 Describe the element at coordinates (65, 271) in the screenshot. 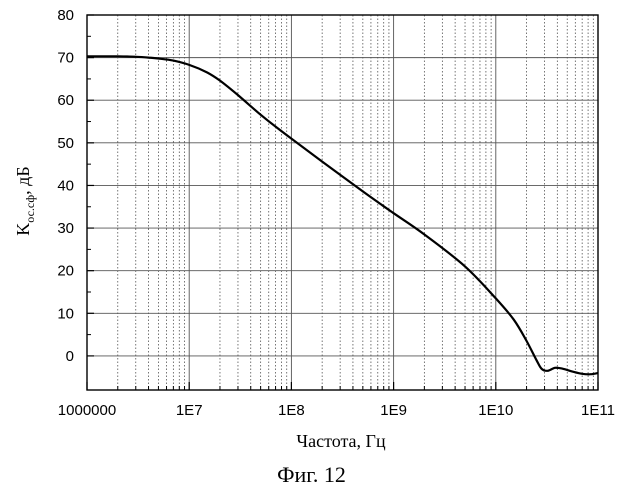

I see `y-tick-label: 20` at that location.